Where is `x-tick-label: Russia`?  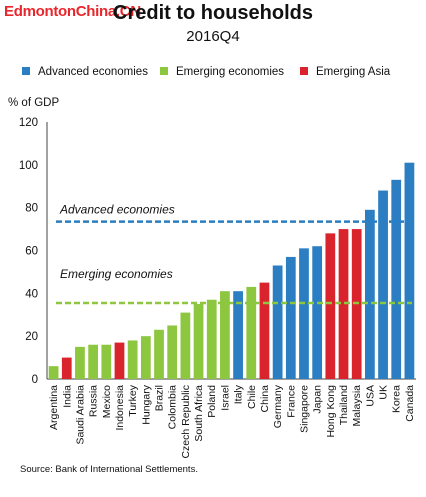 x-tick-label: Russia is located at coordinates (94, 401).